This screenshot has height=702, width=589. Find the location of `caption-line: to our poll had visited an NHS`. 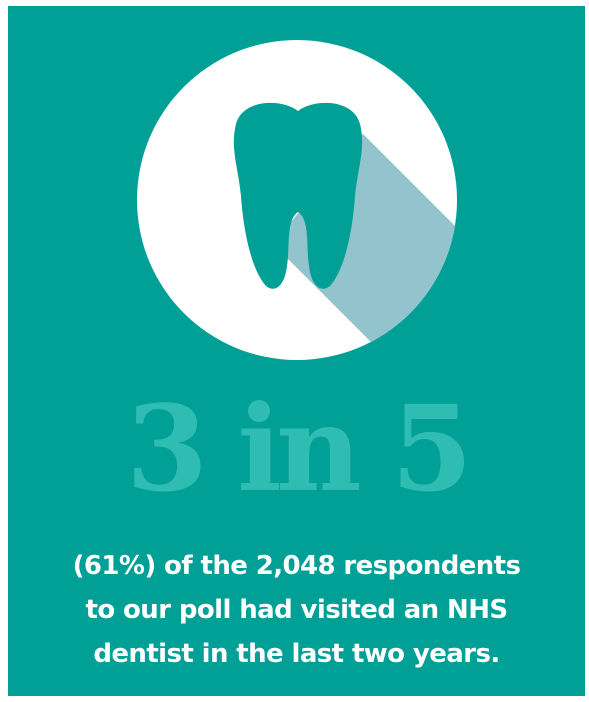

caption-line: to our poll had visited an NHS is located at coordinates (297, 610).